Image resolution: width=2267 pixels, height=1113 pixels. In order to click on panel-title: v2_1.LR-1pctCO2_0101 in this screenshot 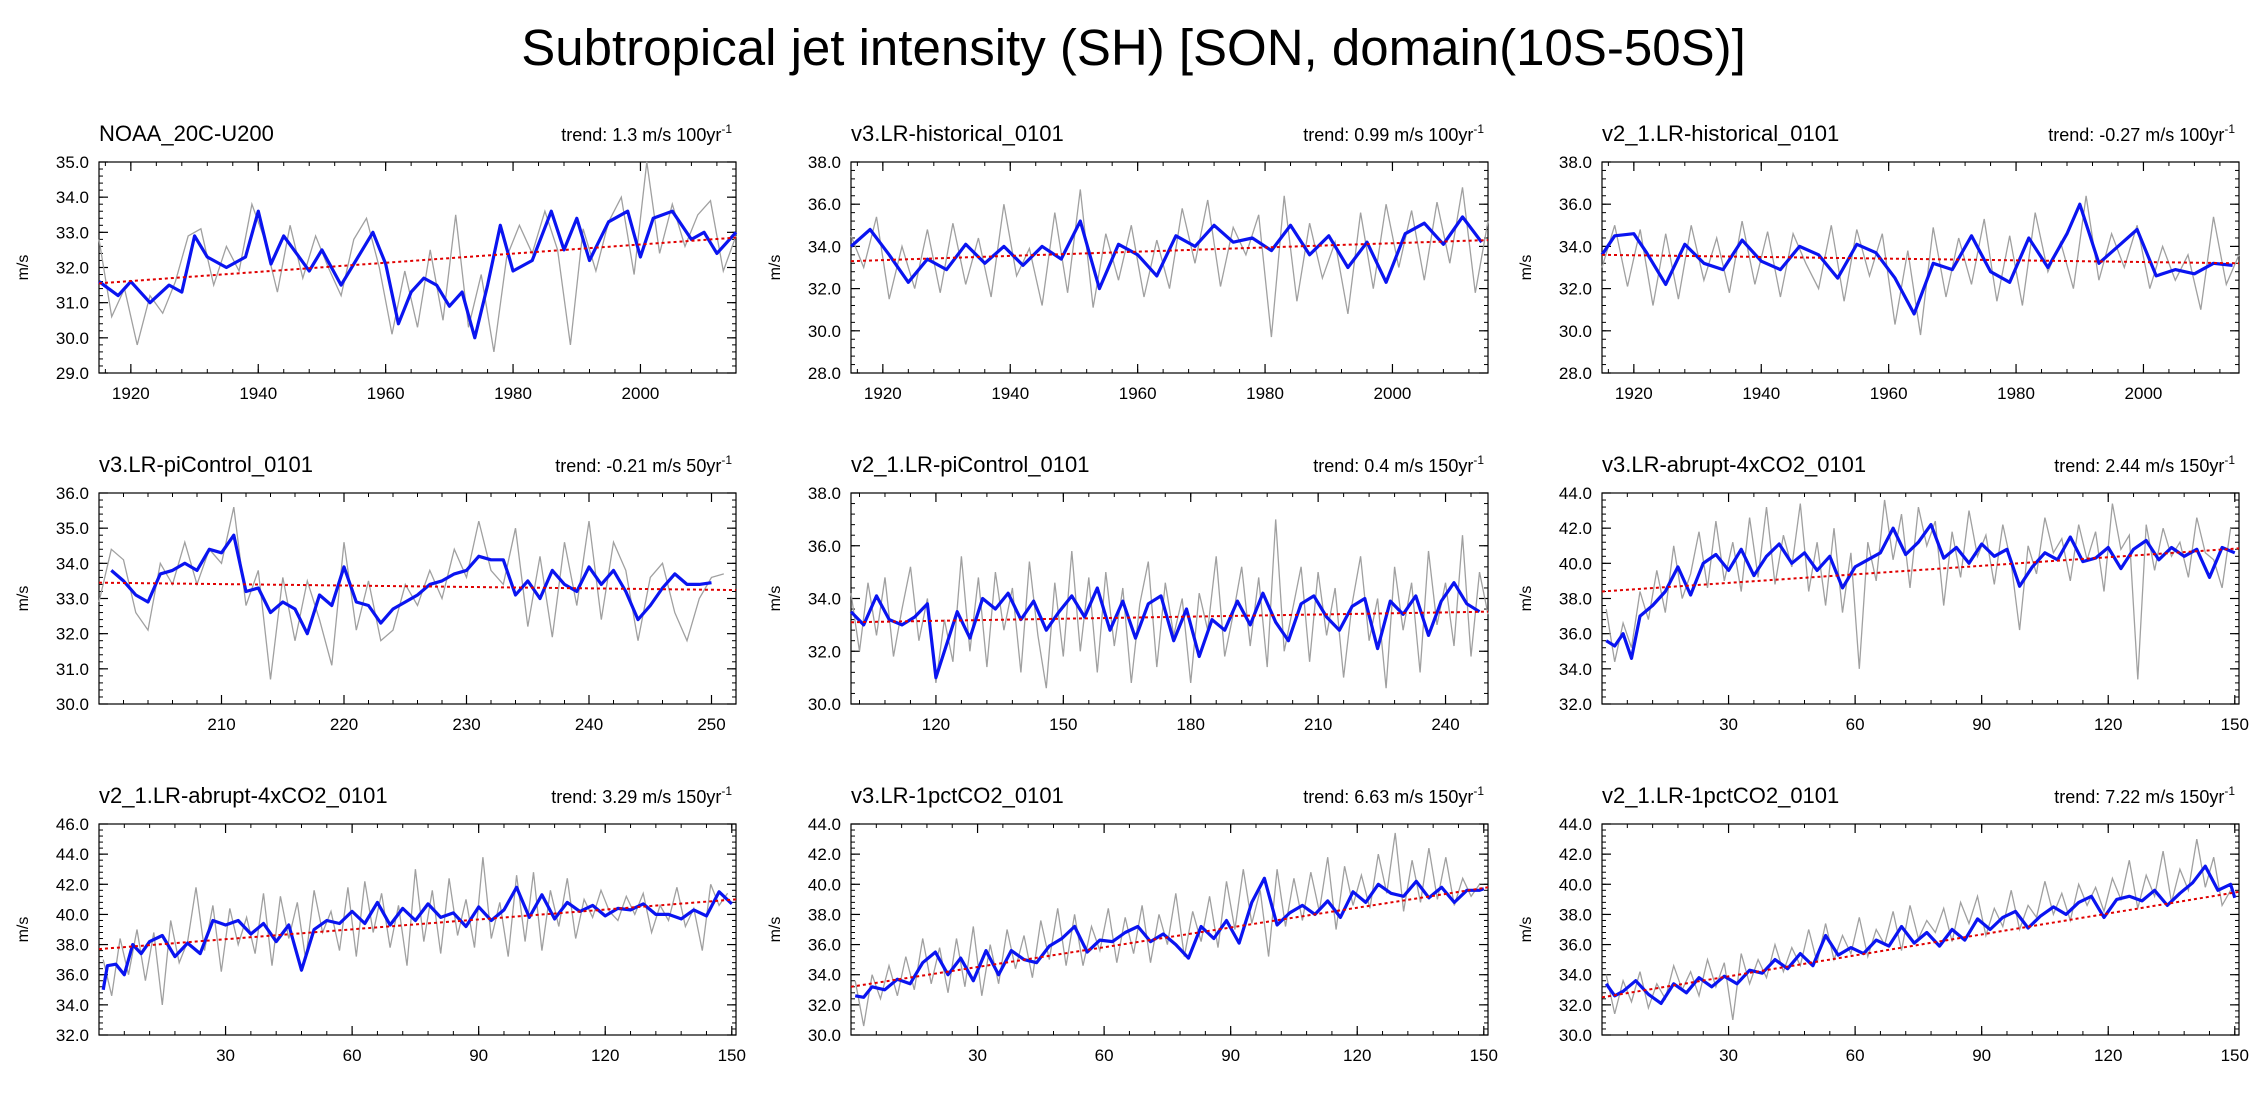, I will do `click(1720, 795)`.